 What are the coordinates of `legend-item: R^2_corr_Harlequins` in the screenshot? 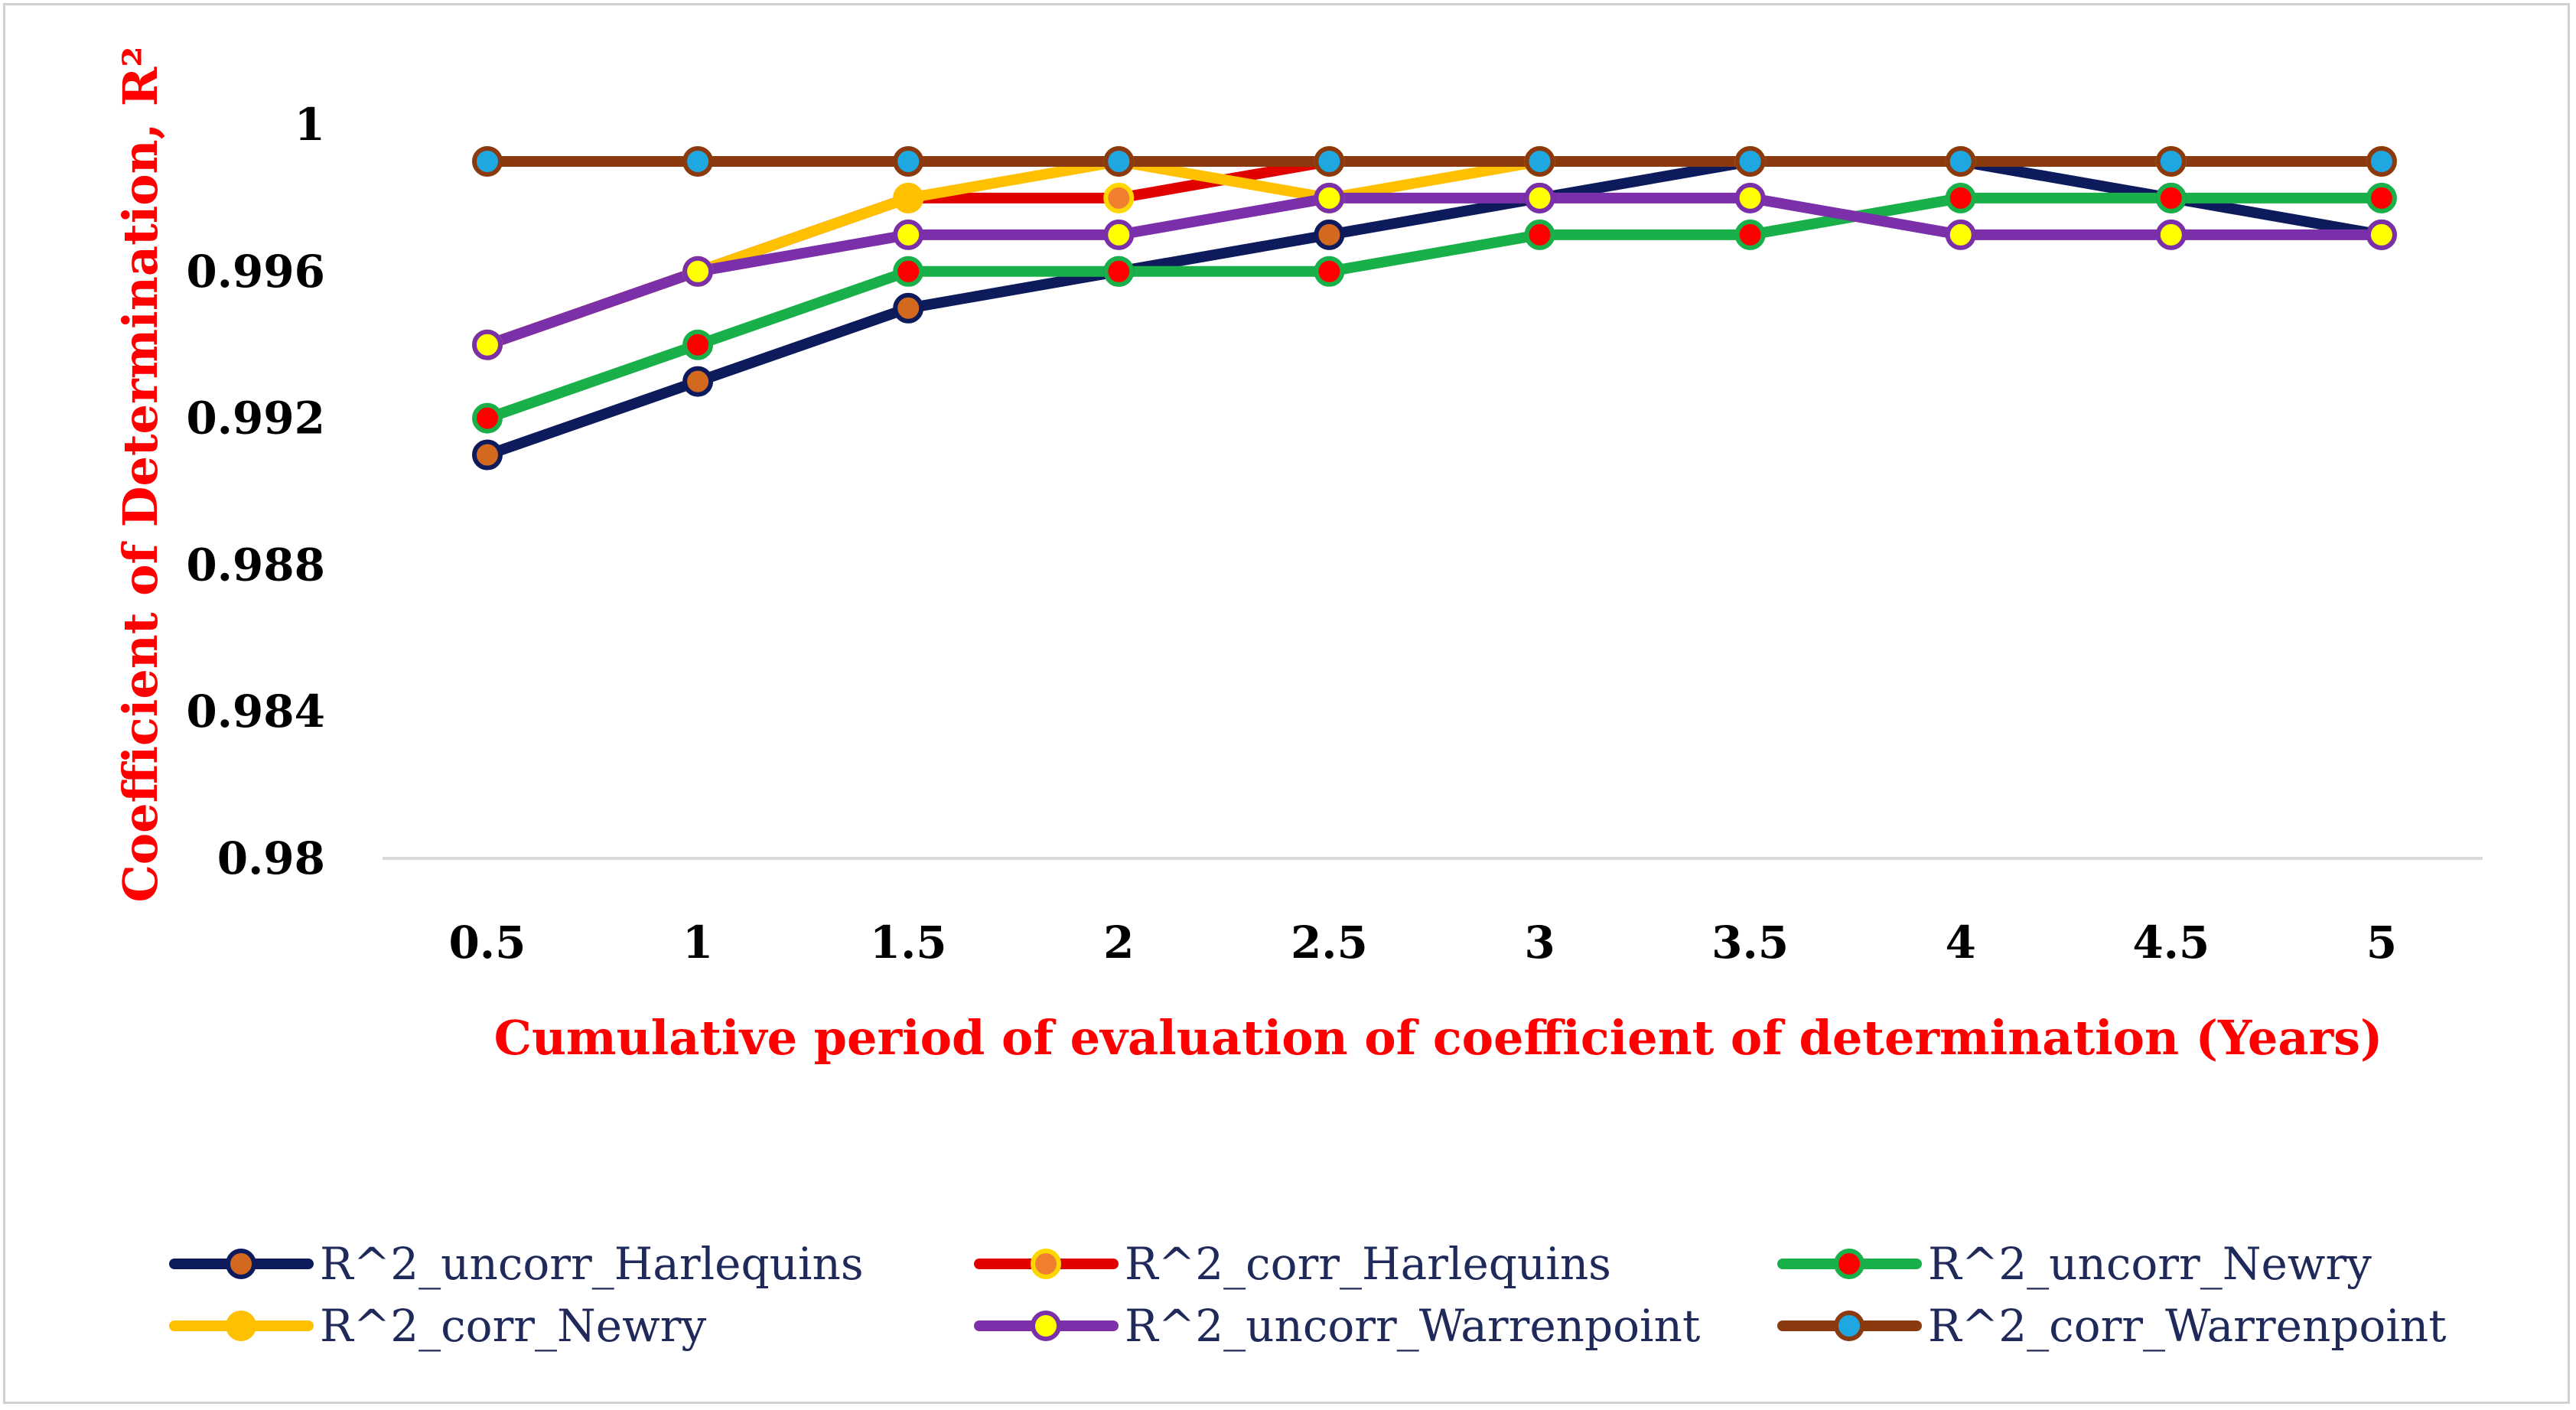 It's located at (1293, 1264).